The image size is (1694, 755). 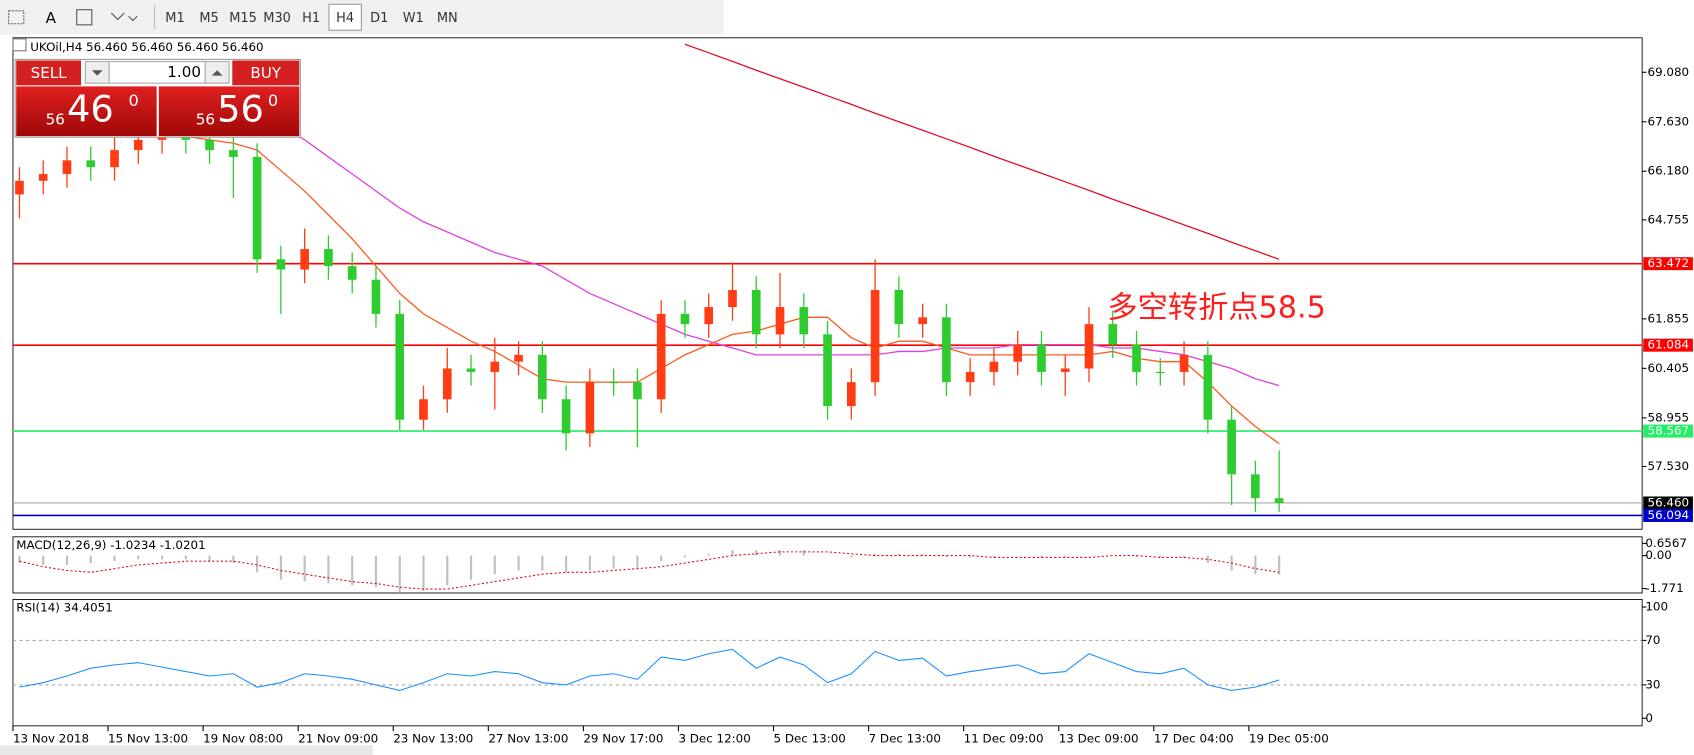 I want to click on x-tick-label: 3 Dec 12:00, so click(x=714, y=738).